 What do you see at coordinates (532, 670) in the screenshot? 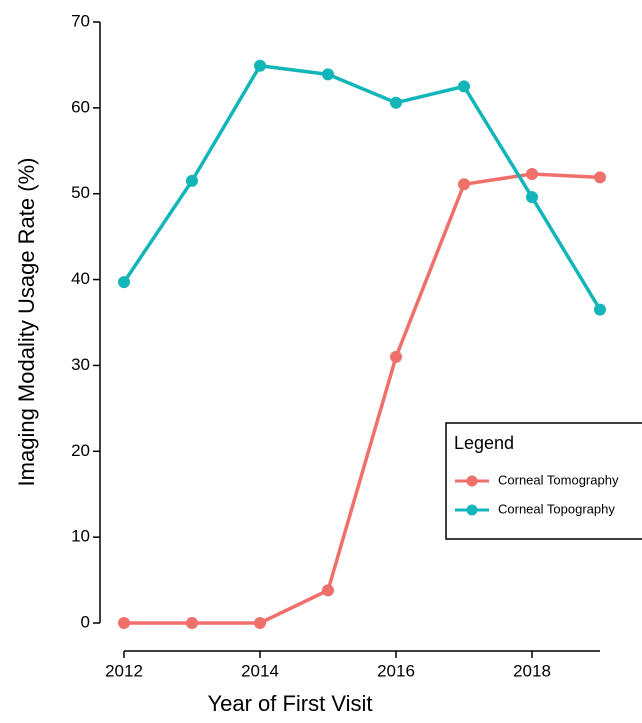
I see `x-tick-label: 2018` at bounding box center [532, 670].